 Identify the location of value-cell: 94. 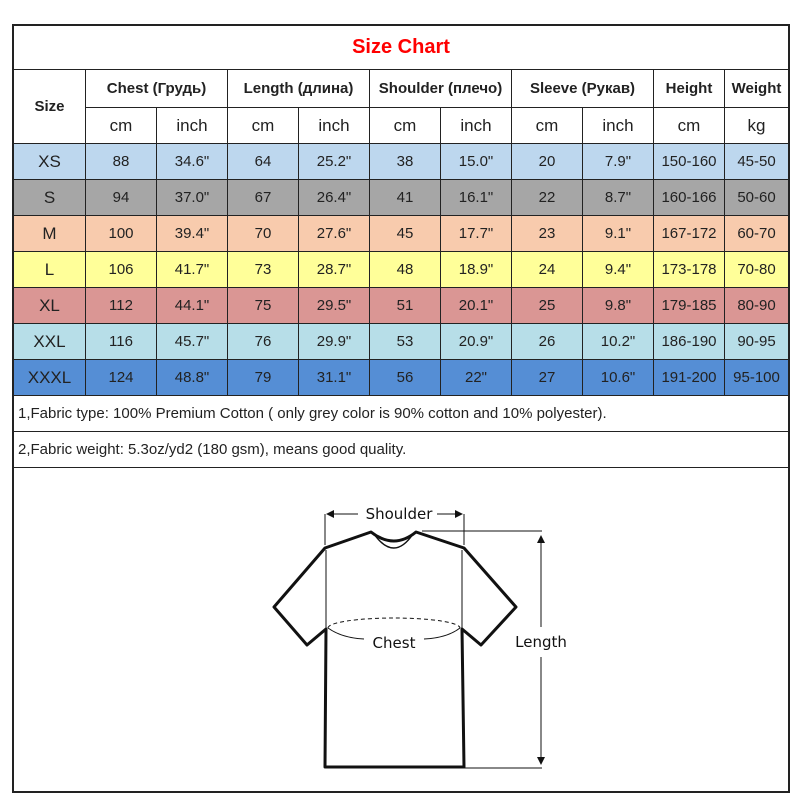
(121, 197).